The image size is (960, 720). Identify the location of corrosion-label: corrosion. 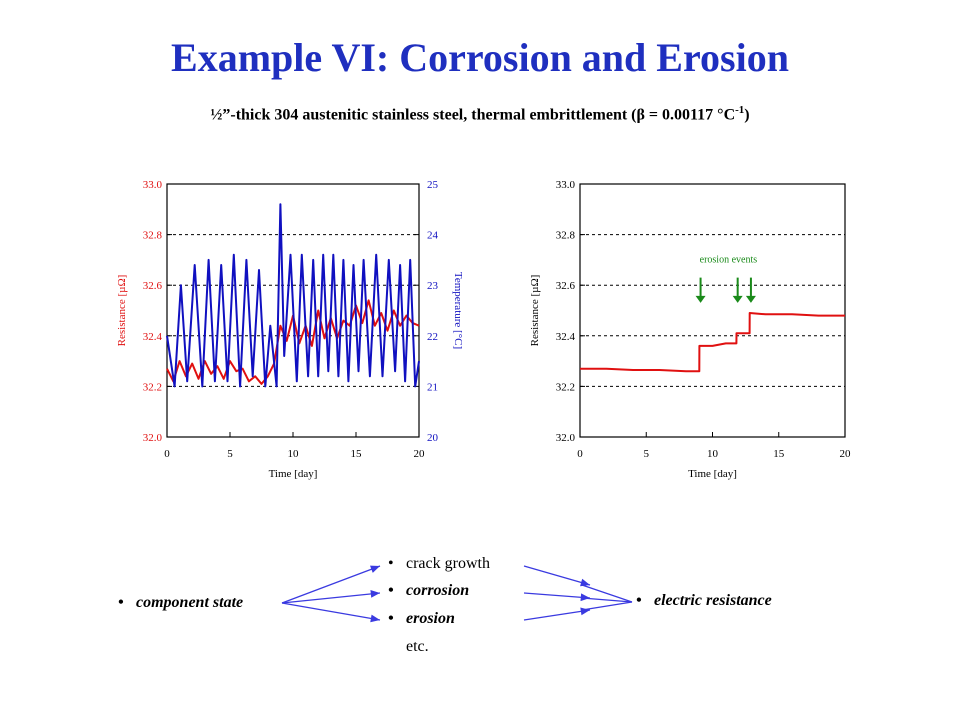
(438, 590).